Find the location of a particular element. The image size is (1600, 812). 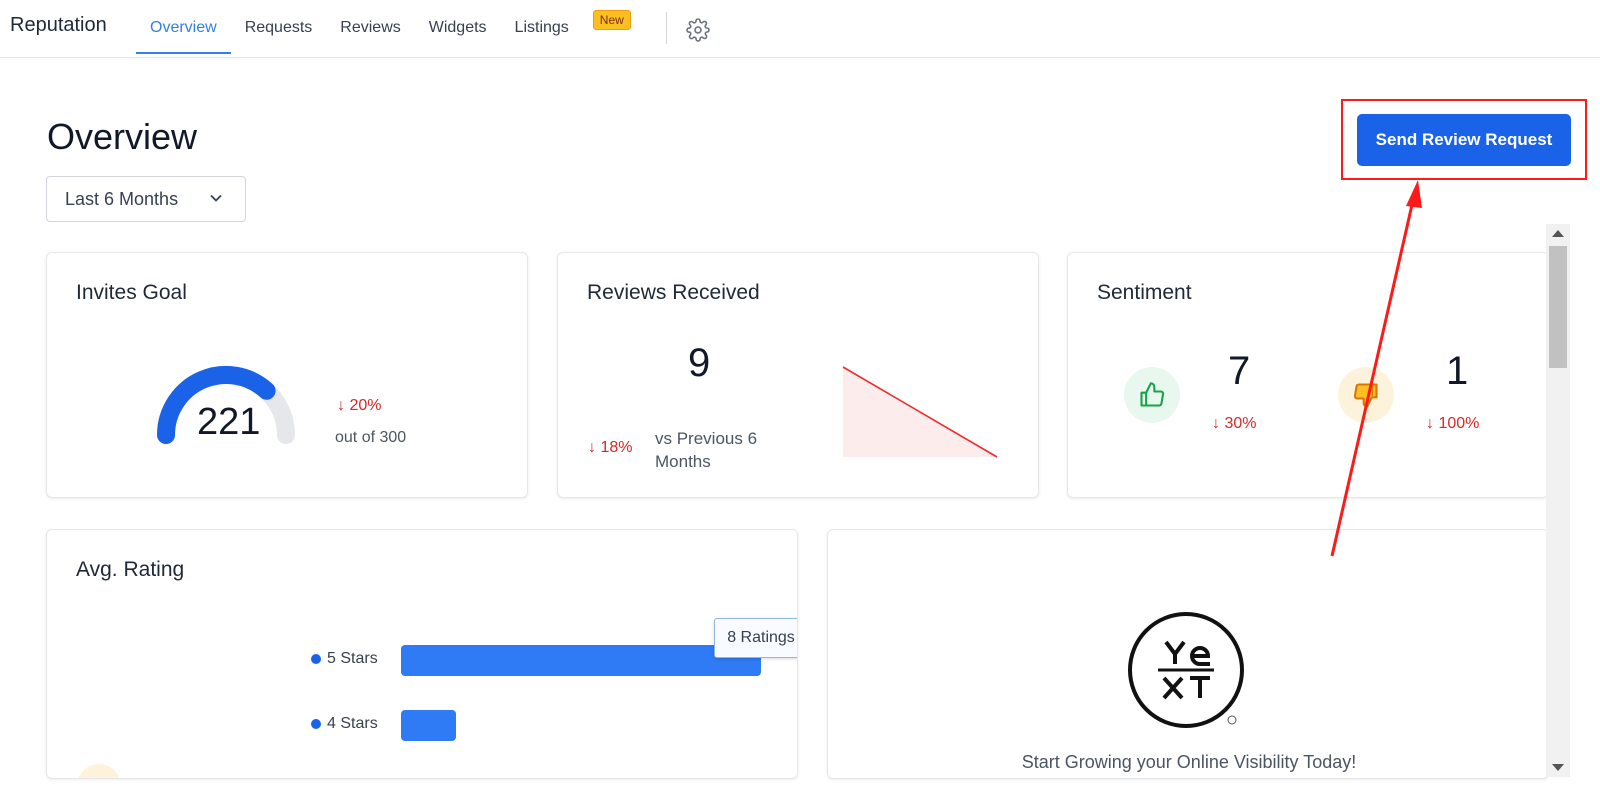

annotation-highlight-box is located at coordinates (1464, 139).